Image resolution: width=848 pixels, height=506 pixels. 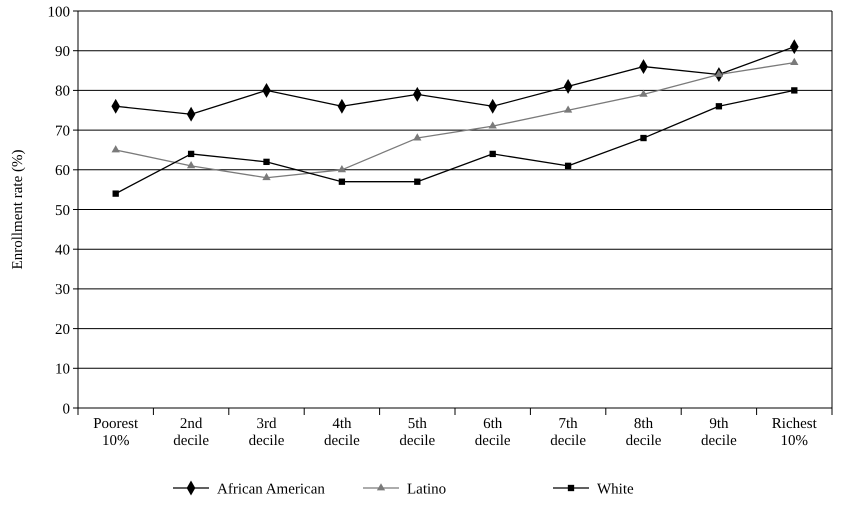 What do you see at coordinates (62, 370) in the screenshot?
I see `y-tick-label: 10` at bounding box center [62, 370].